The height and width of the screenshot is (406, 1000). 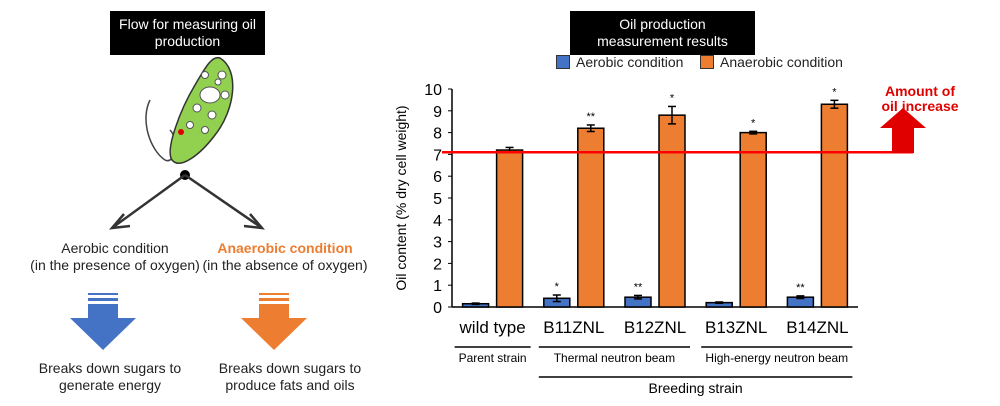 What do you see at coordinates (437, 286) in the screenshot?
I see `y-tick-label: 1` at bounding box center [437, 286].